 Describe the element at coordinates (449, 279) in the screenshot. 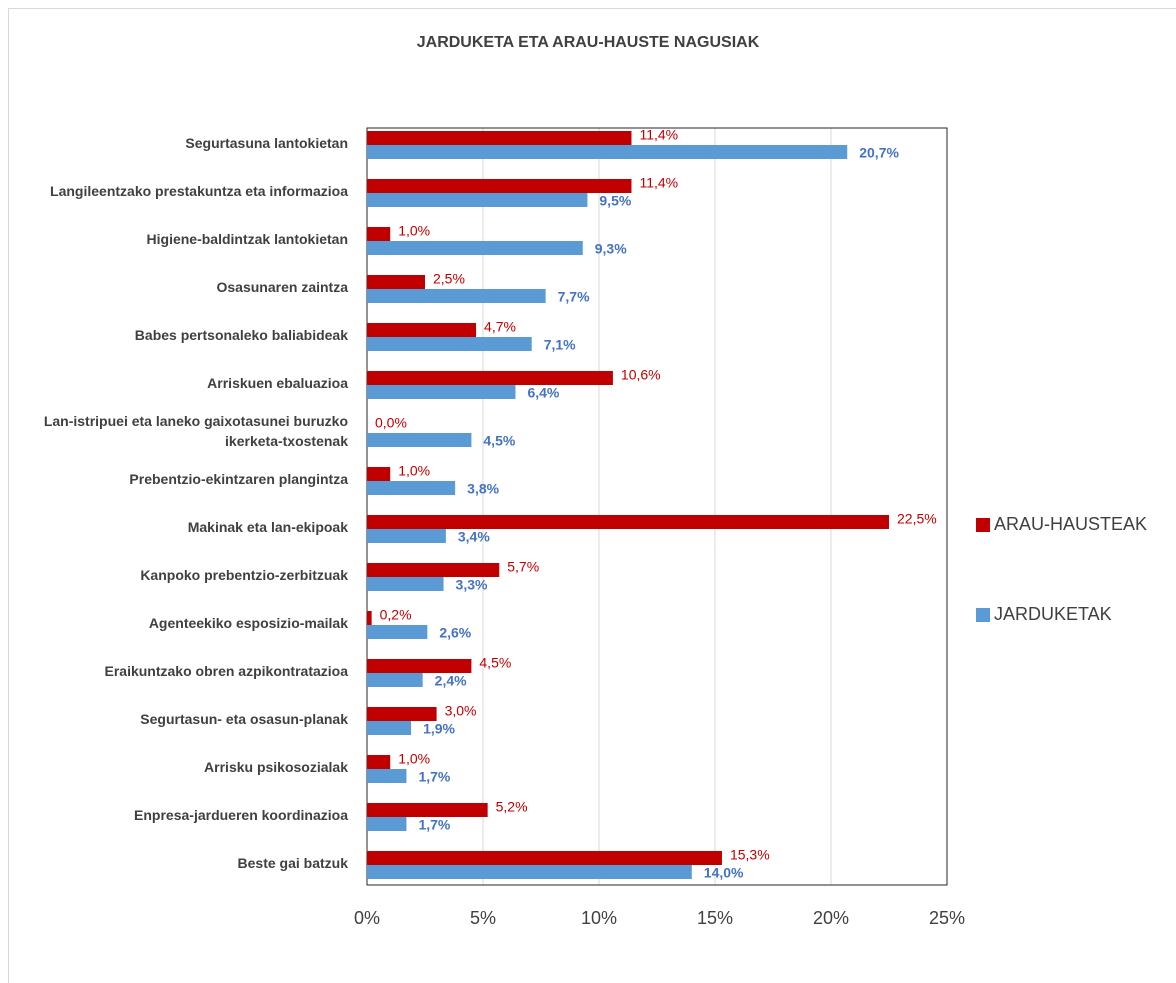

I see `value-label: 2,5%` at that location.